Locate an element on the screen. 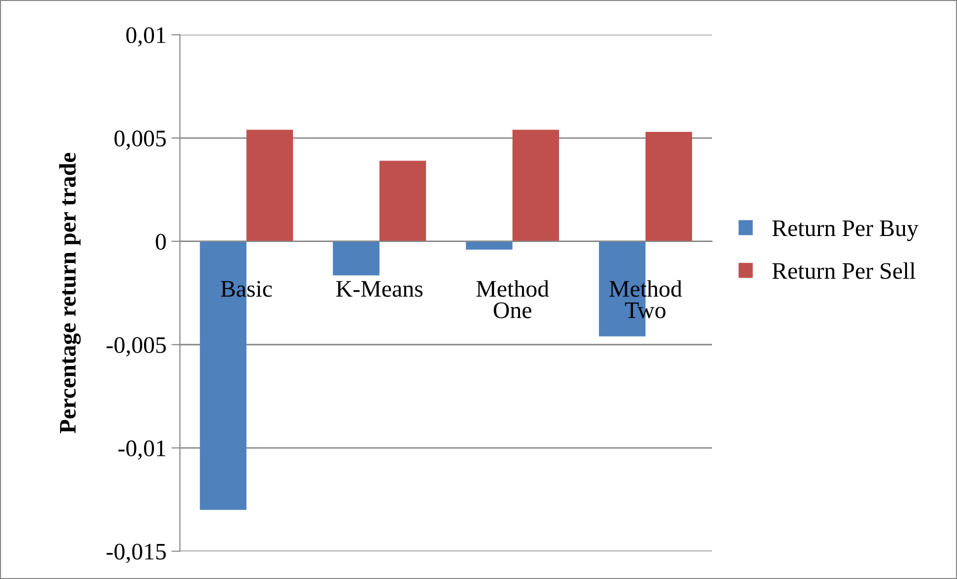 This screenshot has width=957, height=579. x-tick-label: K-Means is located at coordinates (379, 289).